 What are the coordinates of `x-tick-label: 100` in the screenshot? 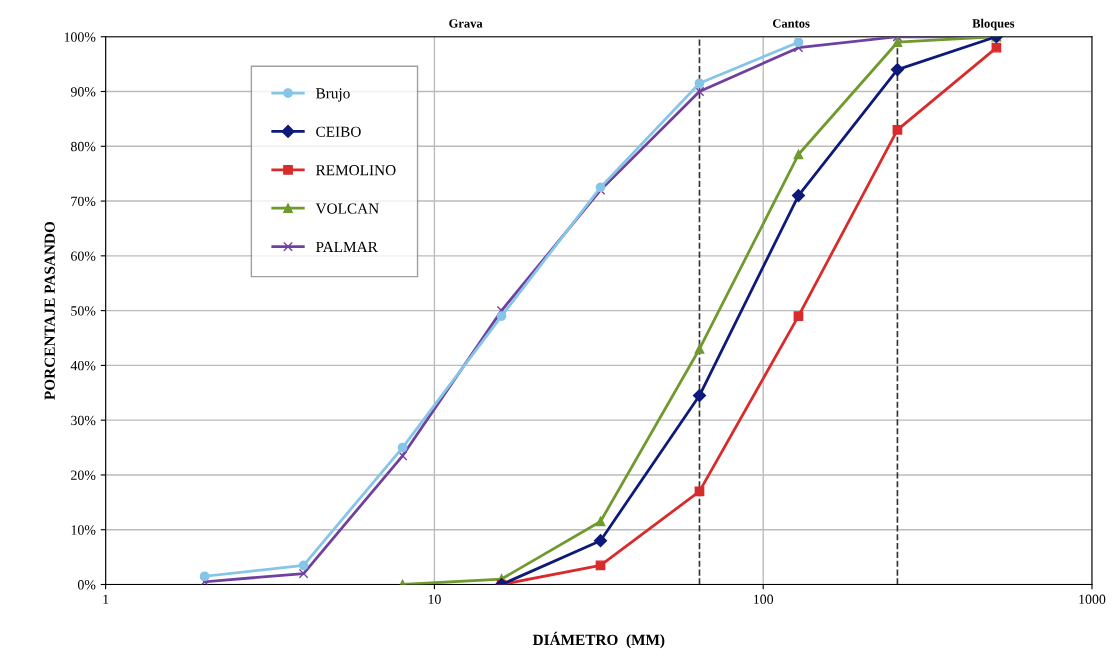 It's located at (764, 599).